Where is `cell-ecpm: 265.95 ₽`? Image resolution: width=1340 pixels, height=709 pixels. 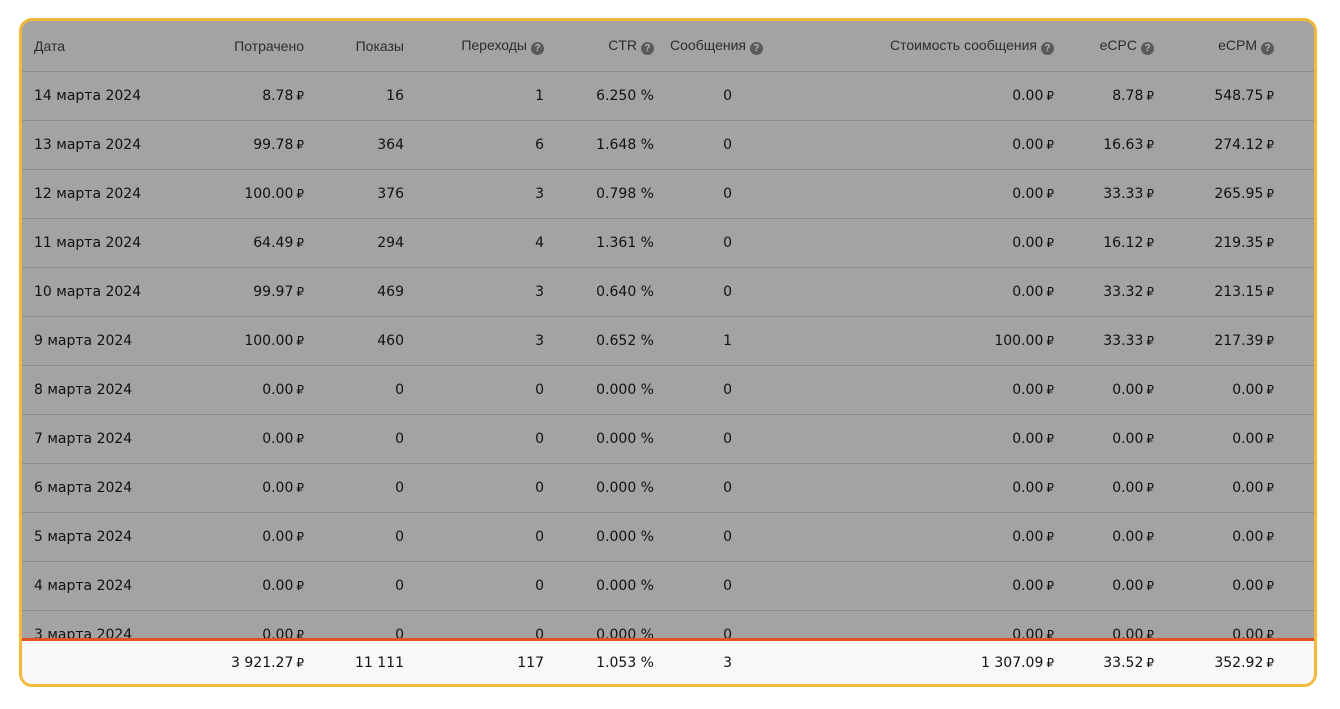
cell-ecpm: 265.95 ₽ is located at coordinates (1222, 194).